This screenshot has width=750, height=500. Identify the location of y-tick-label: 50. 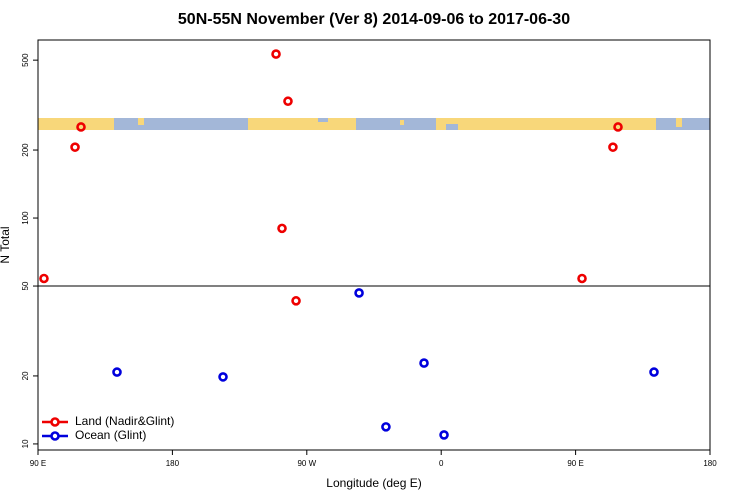
(25, 285).